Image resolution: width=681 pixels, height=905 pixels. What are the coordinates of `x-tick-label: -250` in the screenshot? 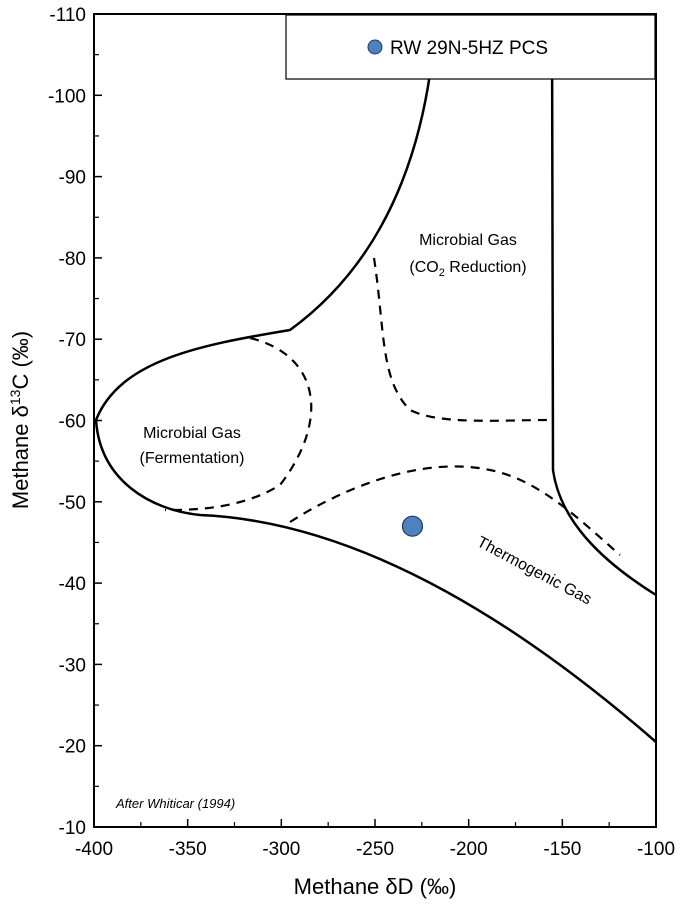 It's located at (375, 849).